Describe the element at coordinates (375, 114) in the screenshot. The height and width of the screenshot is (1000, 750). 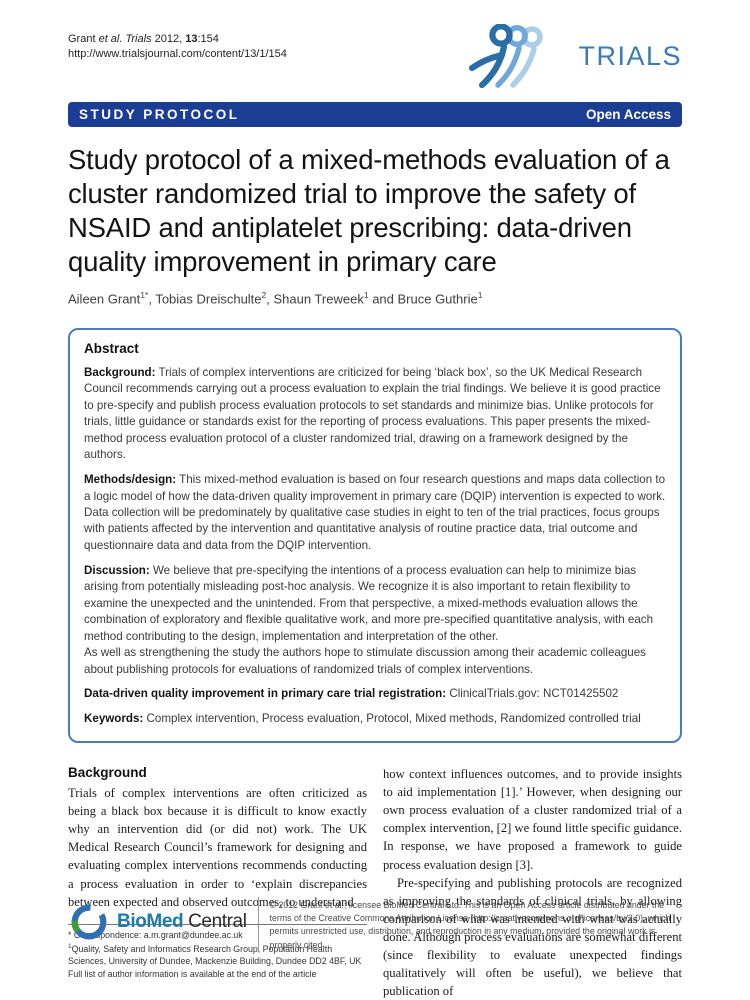
I see `article-type-banner: STUDY PROTOCOL Open Access` at that location.